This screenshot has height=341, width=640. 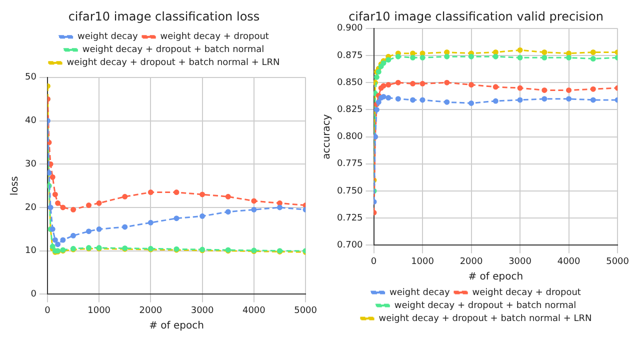 What do you see at coordinates (31, 164) in the screenshot?
I see `y-tick-label: 30` at bounding box center [31, 164].